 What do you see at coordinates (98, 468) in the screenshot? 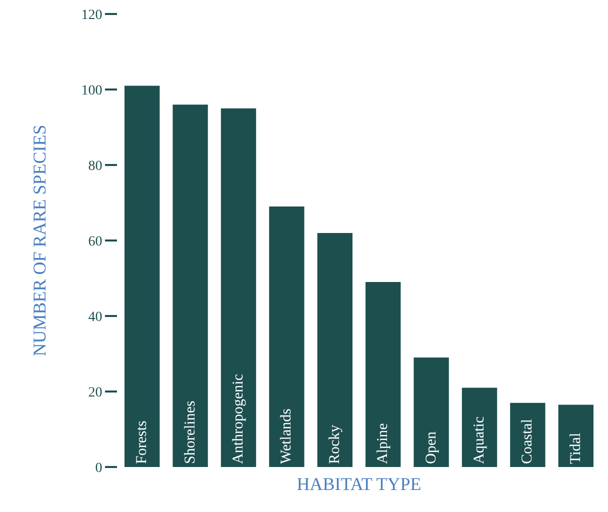
I see `y-tick-label: 0` at bounding box center [98, 468].